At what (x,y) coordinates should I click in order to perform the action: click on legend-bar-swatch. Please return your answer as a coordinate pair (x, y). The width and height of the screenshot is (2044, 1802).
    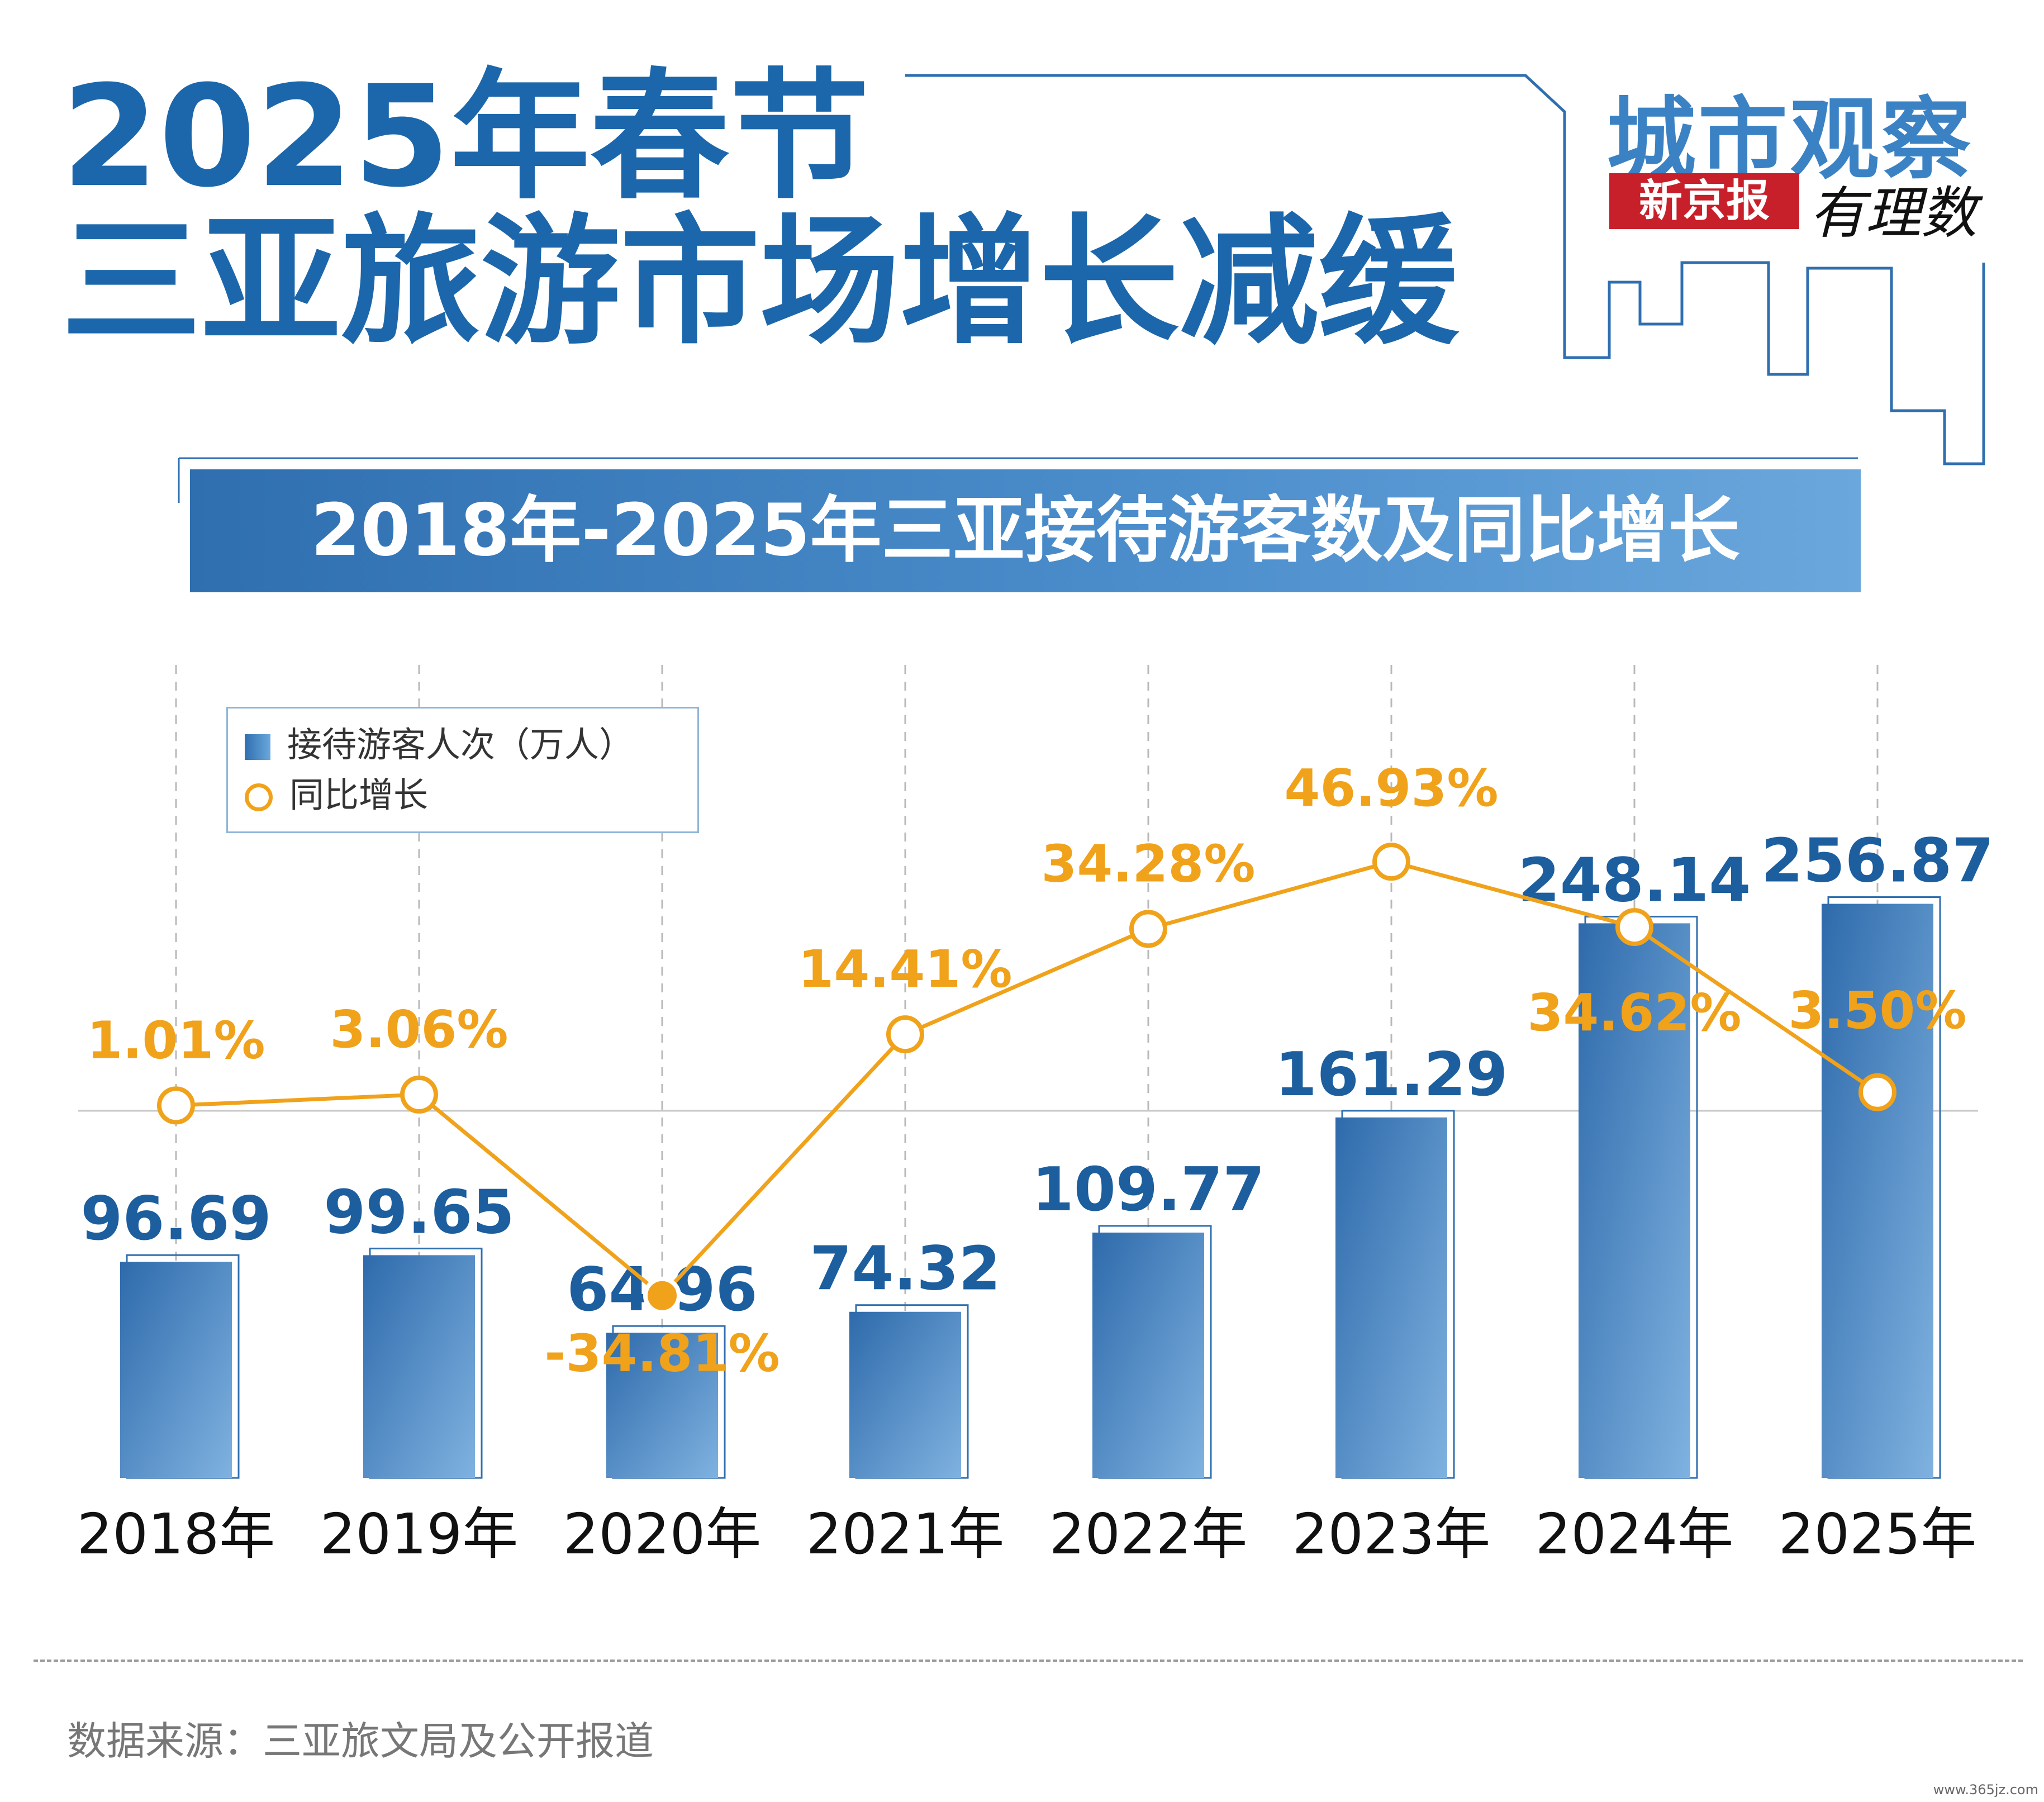
    Looking at the image, I should click on (257, 747).